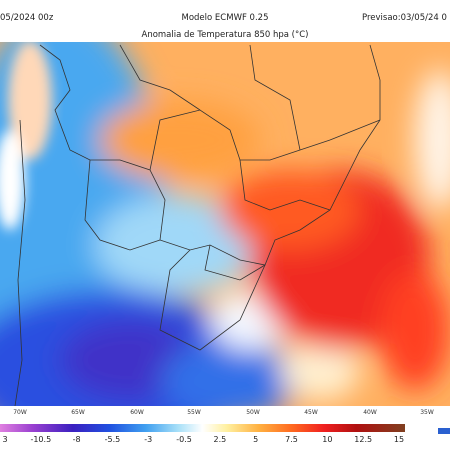 The width and height of the screenshot is (450, 450). Describe the element at coordinates (78, 412) in the screenshot. I see `longitude-label: 65W` at that location.